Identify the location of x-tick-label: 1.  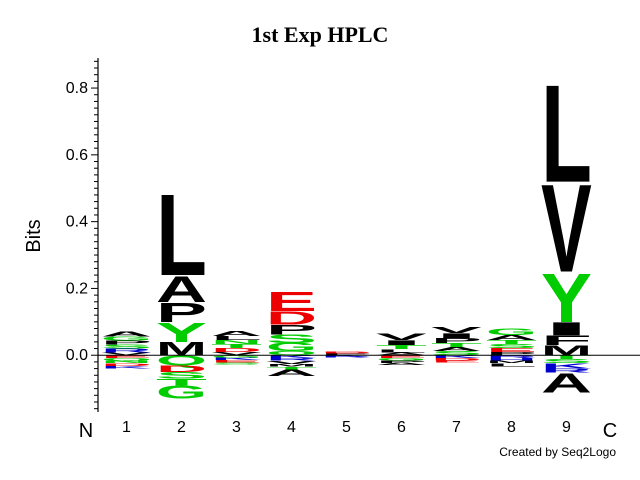
(126, 427).